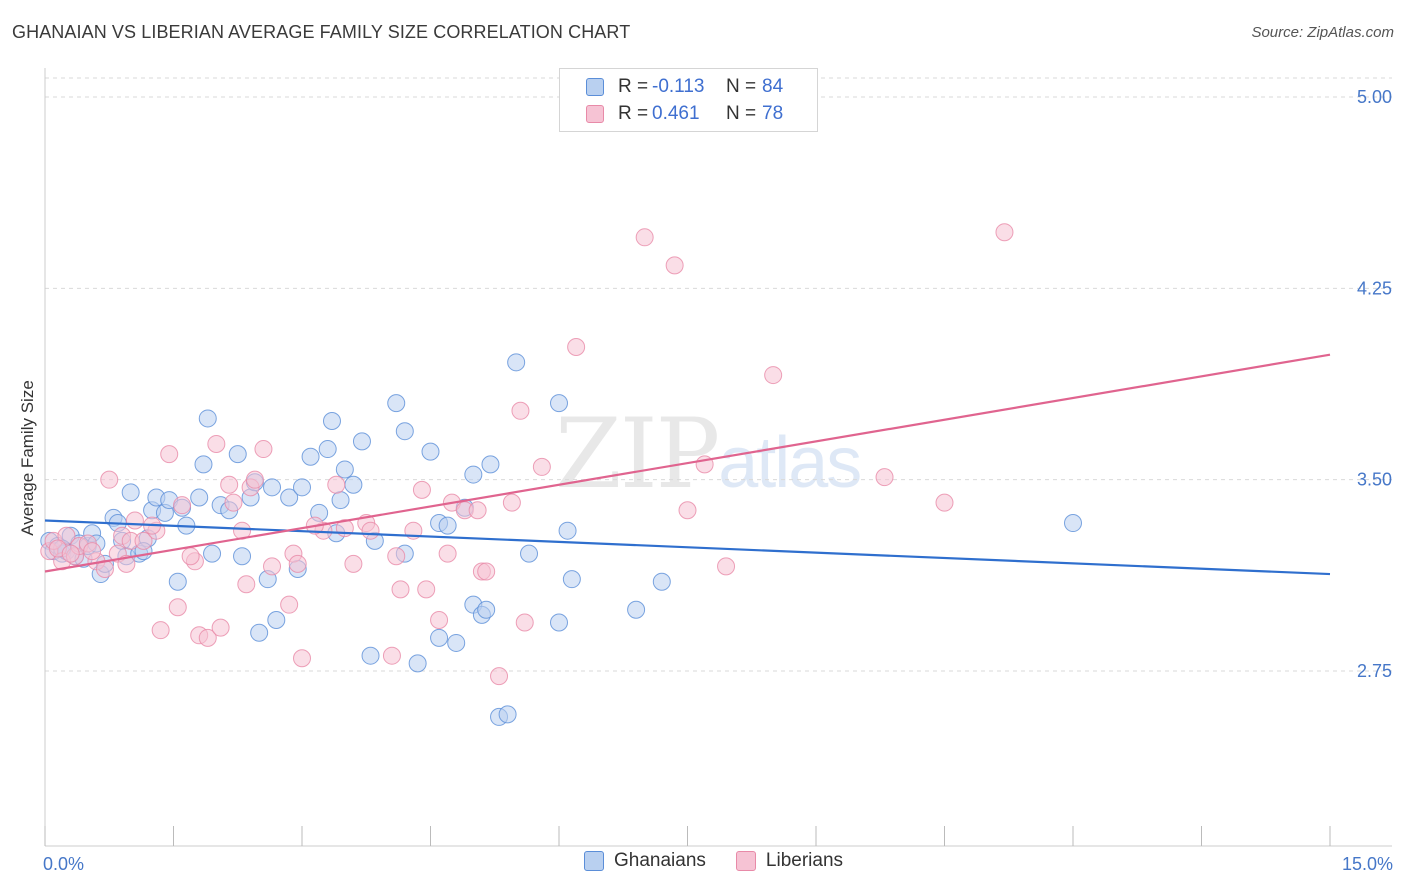  I want to click on liberians-swatch, so click(595, 114).